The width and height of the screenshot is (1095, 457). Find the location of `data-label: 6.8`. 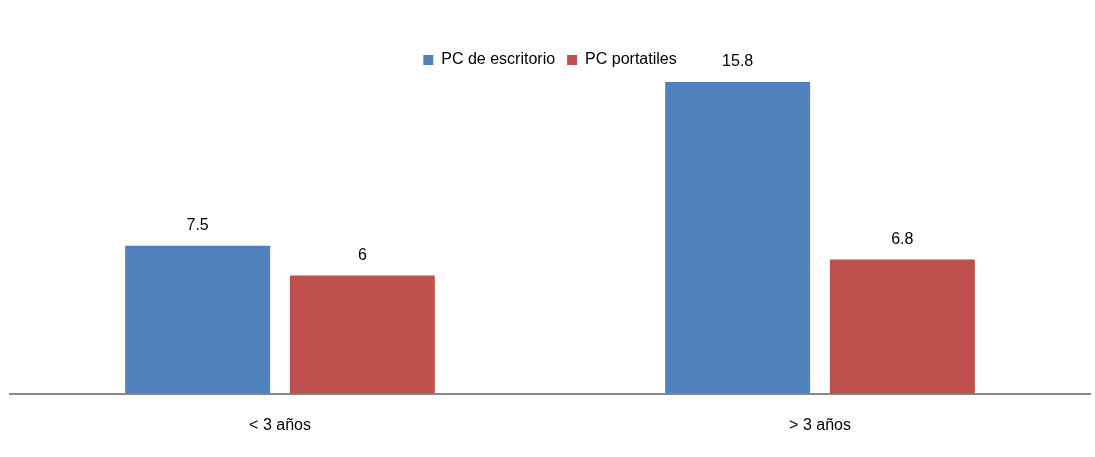

data-label: 6.8 is located at coordinates (902, 238).